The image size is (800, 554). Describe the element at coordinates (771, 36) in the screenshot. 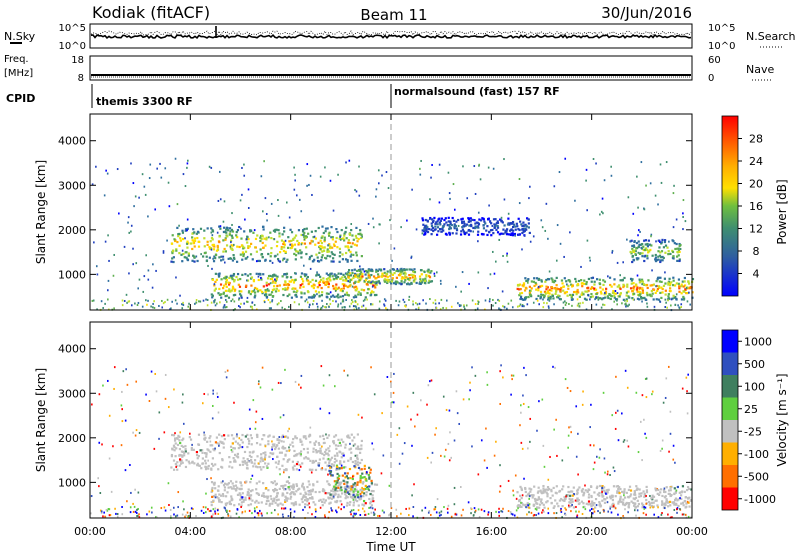

I see `nsearch-label: N.Search` at that location.